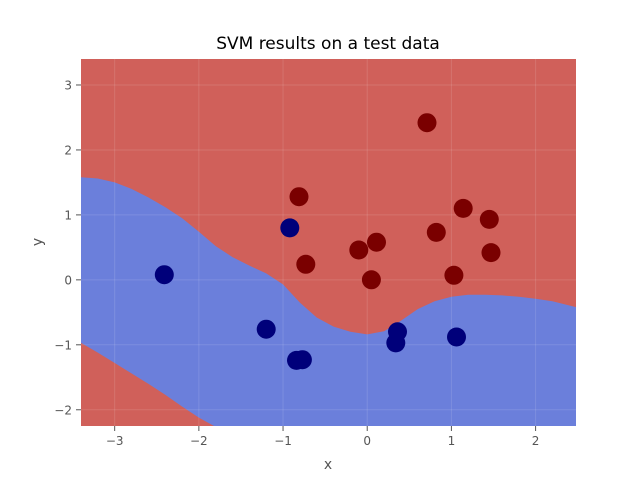 This screenshot has width=640, height=480. Describe the element at coordinates (67, 247) in the screenshot. I see `y-axis-ticks: −2 −1 0 1 2 3` at that location.